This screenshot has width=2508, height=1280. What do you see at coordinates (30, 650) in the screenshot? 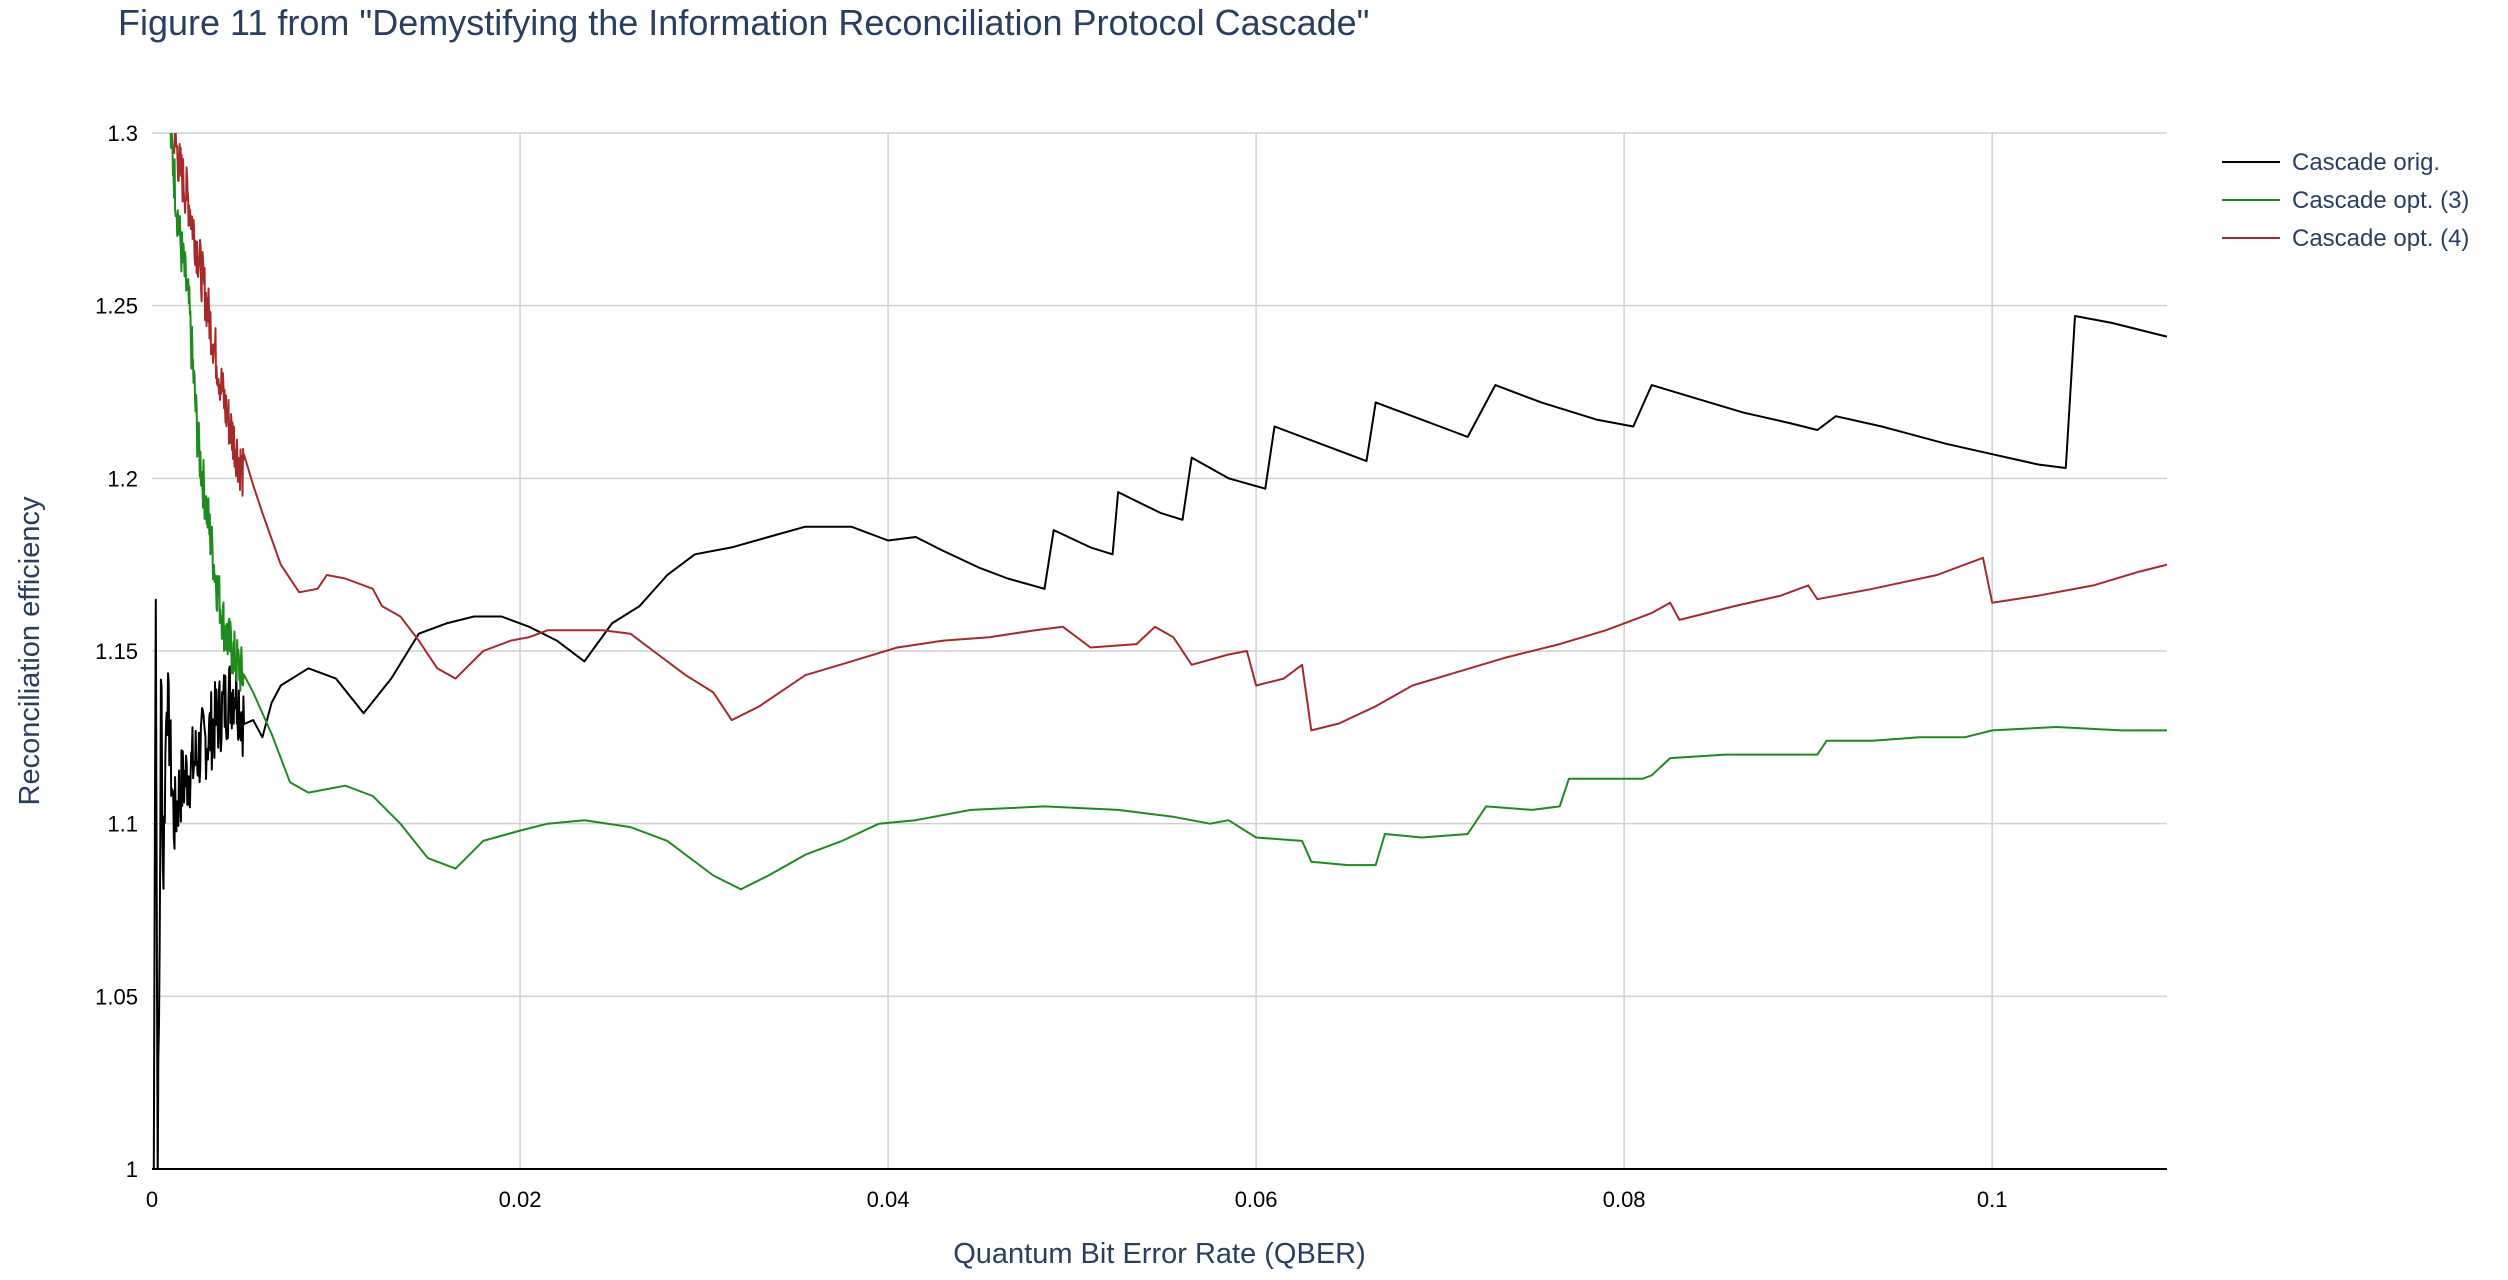
I see `y-axis-title: Reconciliation efficiency` at bounding box center [30, 650].